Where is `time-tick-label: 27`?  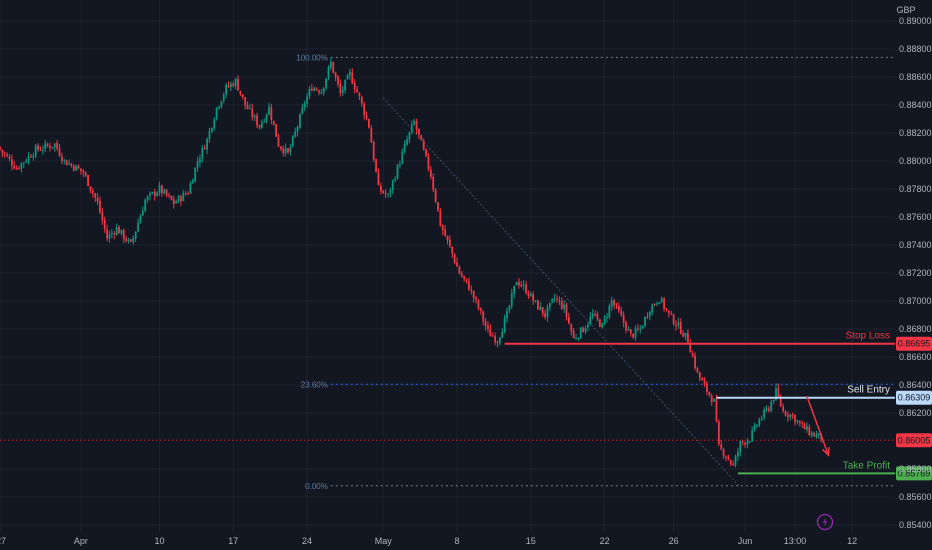
time-tick-label: 27 is located at coordinates (3, 541).